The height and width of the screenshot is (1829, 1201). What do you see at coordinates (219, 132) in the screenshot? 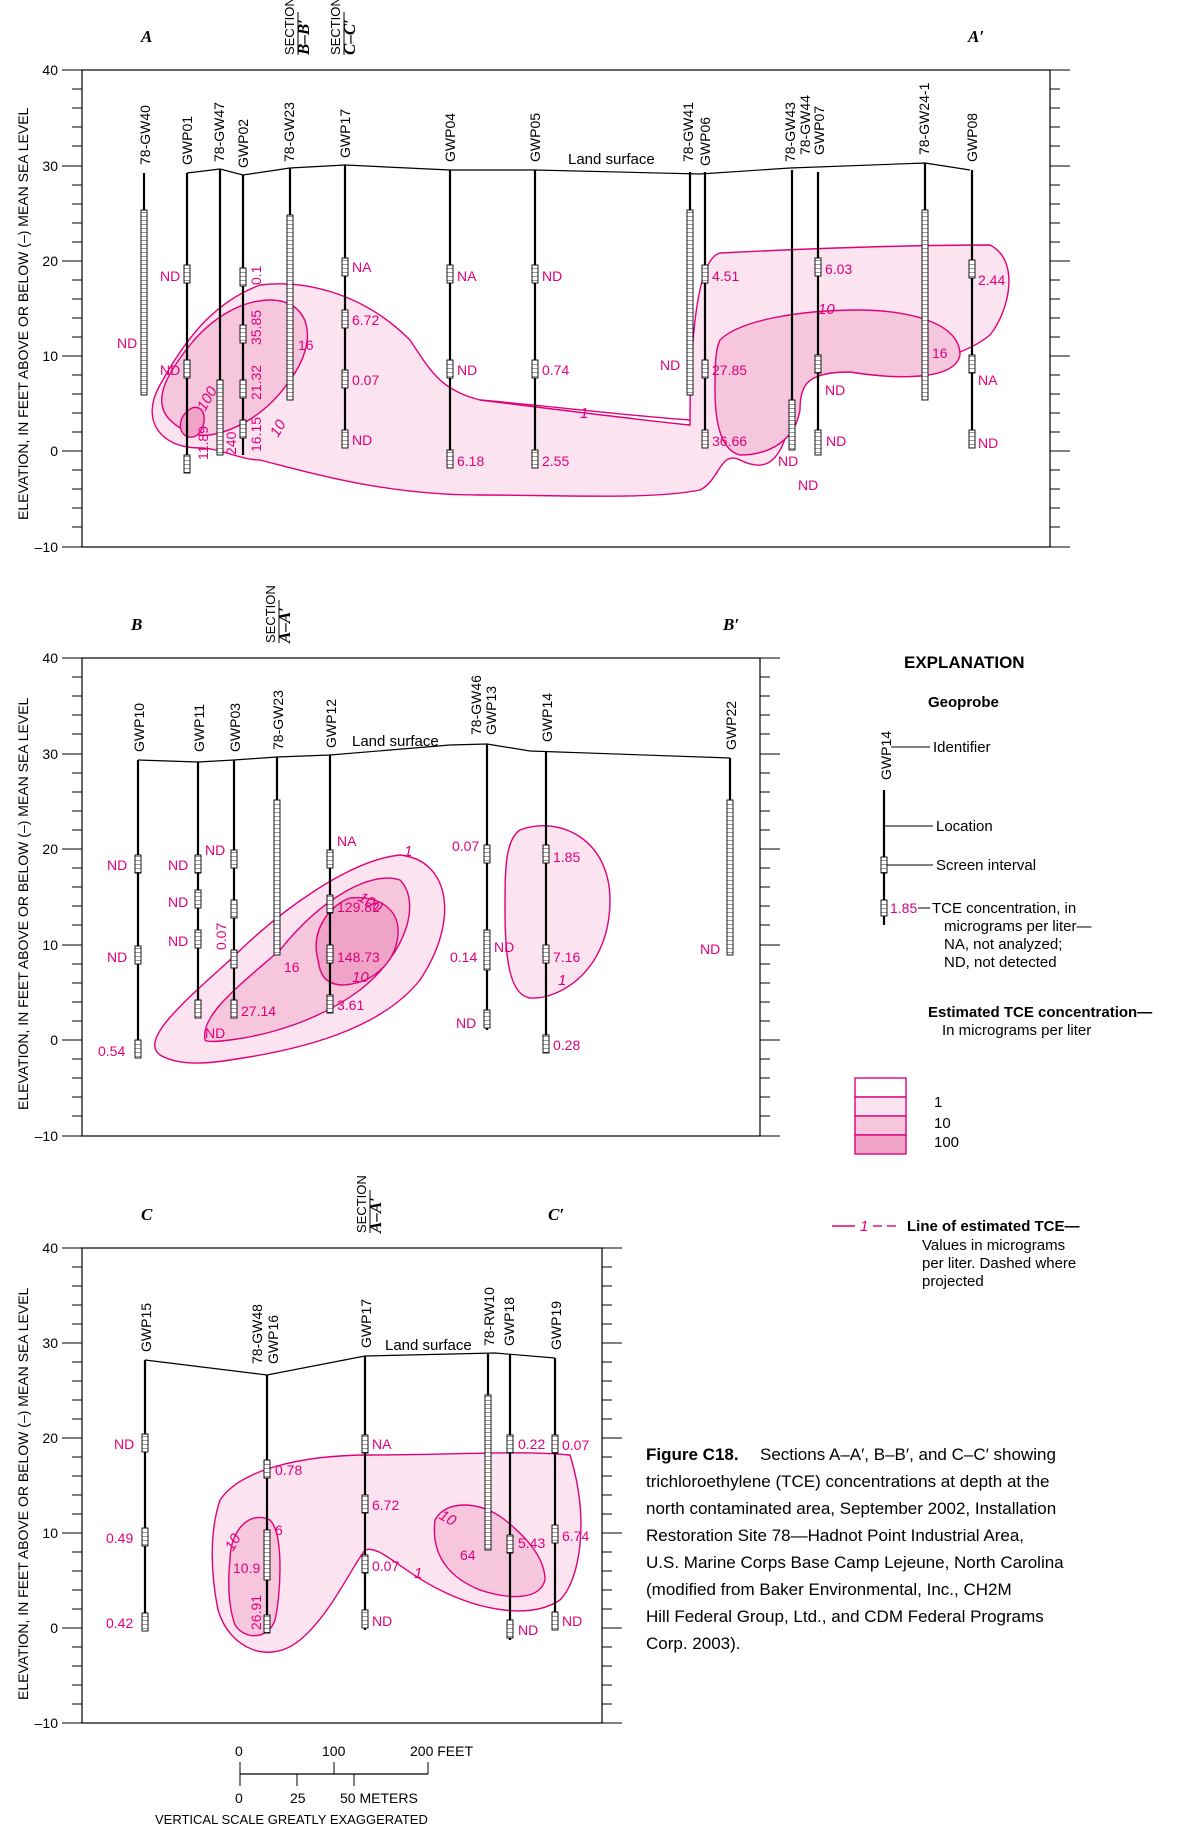
I see `well-id: 78-GW47` at bounding box center [219, 132].